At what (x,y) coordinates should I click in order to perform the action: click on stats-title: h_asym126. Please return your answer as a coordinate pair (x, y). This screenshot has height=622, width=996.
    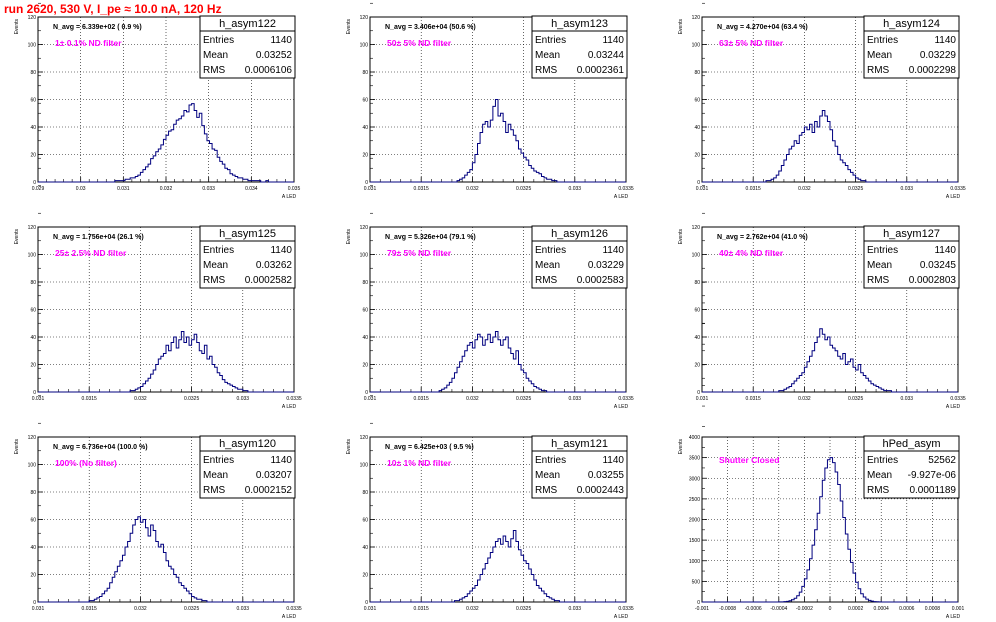
    Looking at the image, I should click on (579, 234).